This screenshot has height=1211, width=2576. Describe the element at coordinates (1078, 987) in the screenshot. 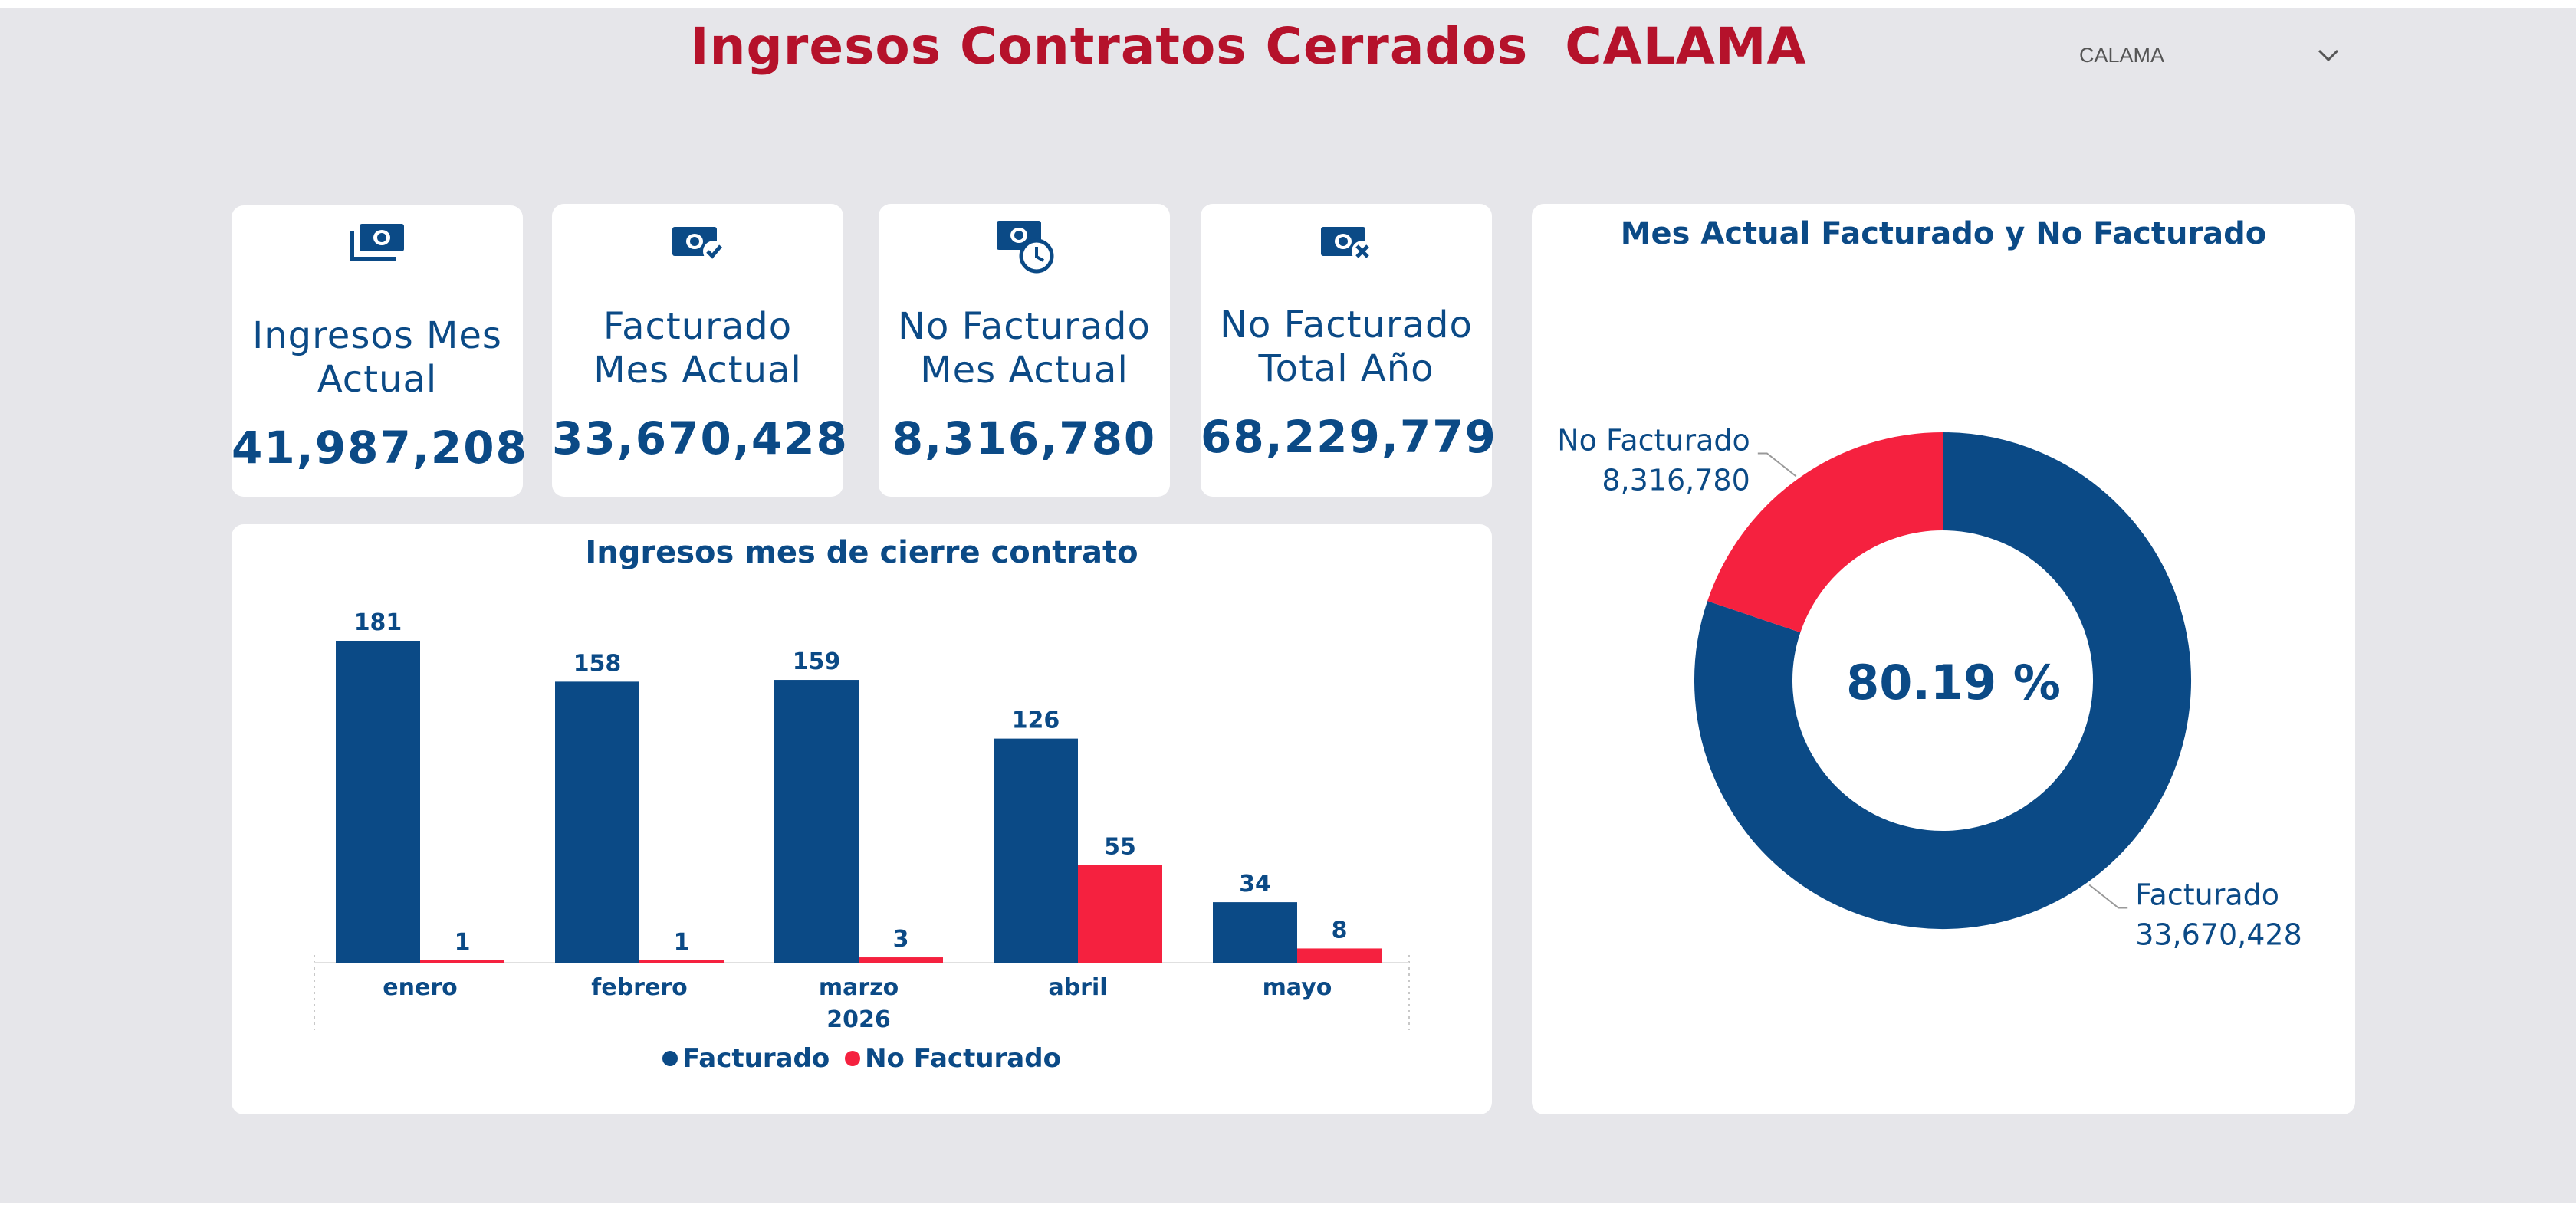

I see `x-tick-label: abril` at that location.